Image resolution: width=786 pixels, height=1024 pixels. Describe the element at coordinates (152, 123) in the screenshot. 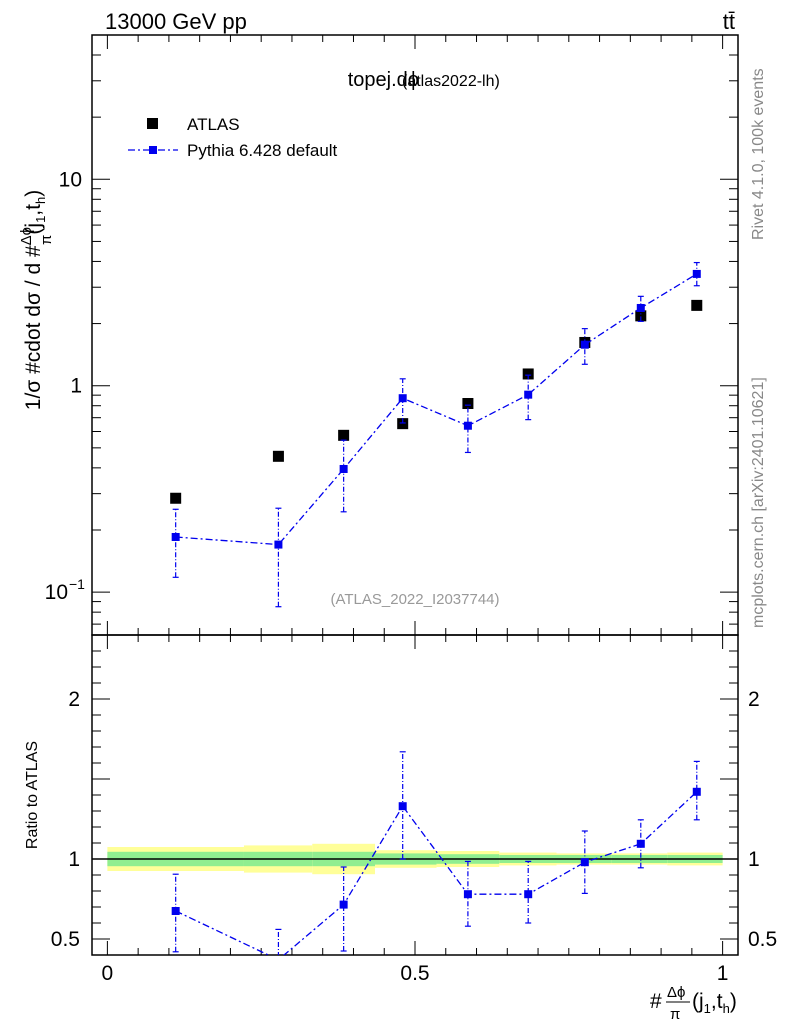

I see `legend-atlas-marker` at that location.